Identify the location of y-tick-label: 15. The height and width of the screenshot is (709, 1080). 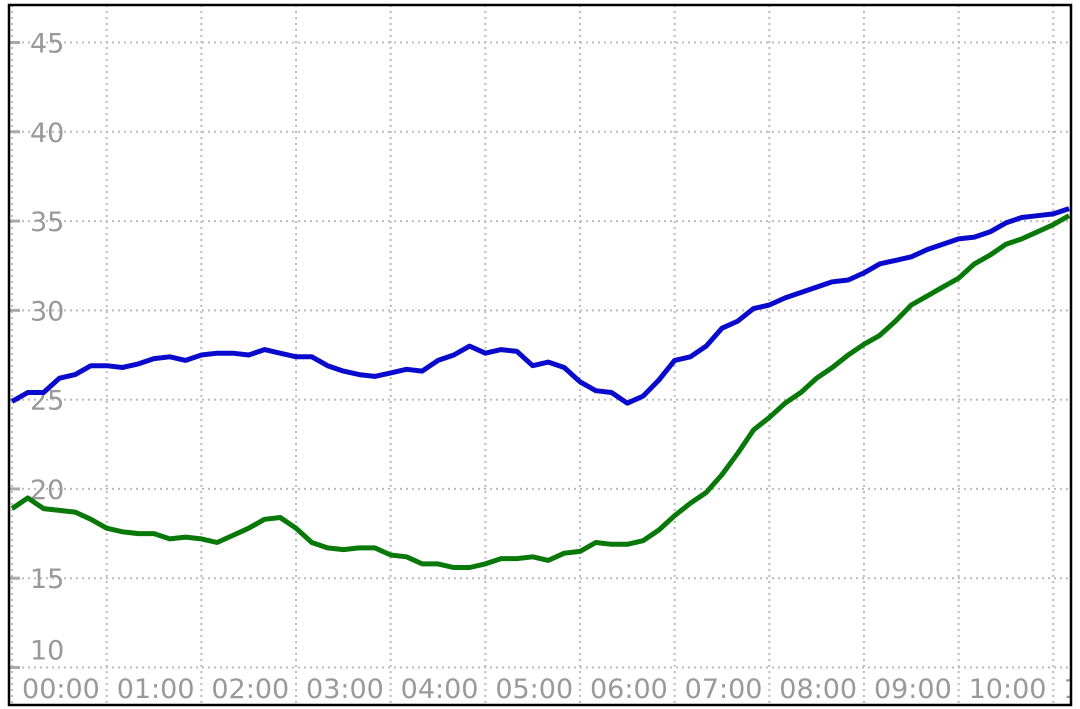
(47, 579).